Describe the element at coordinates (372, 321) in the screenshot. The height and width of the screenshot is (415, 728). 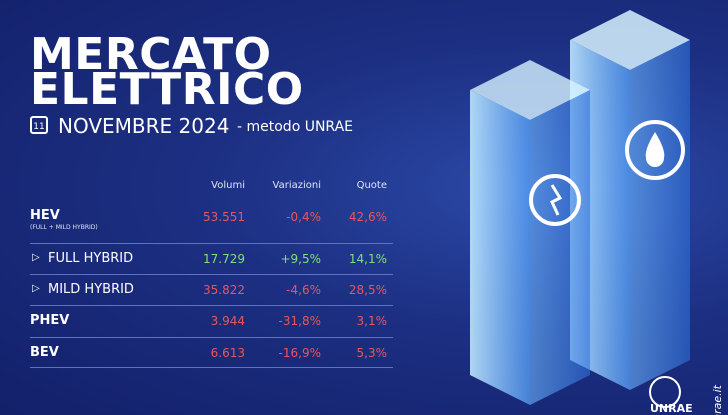
I see `cell: 3,1%` at that location.